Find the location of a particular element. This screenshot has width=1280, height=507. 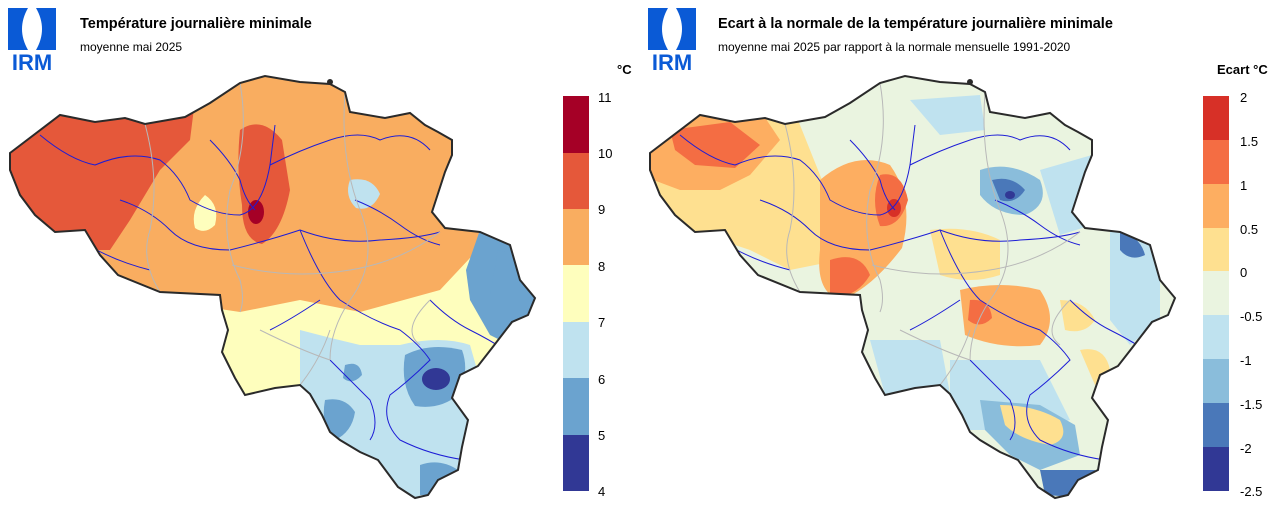

legend-tick: 0 is located at coordinates (1244, 272).